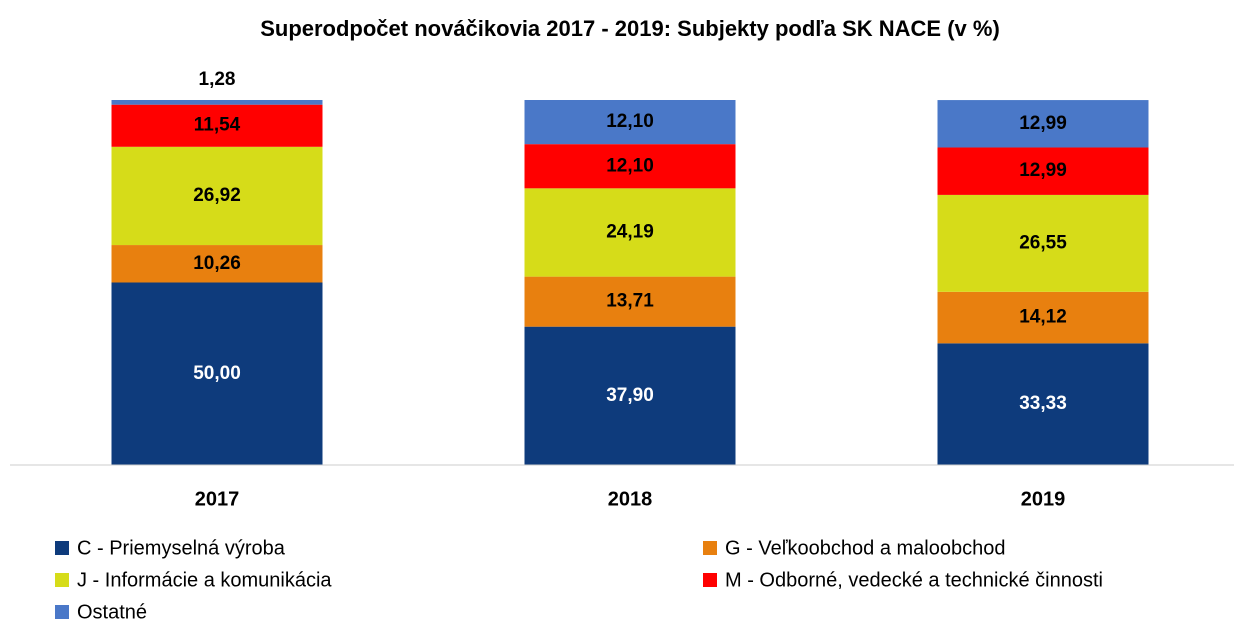 This screenshot has width=1234, height=624. What do you see at coordinates (181, 548) in the screenshot?
I see `legend-label: C - Priemyselná výroba` at bounding box center [181, 548].